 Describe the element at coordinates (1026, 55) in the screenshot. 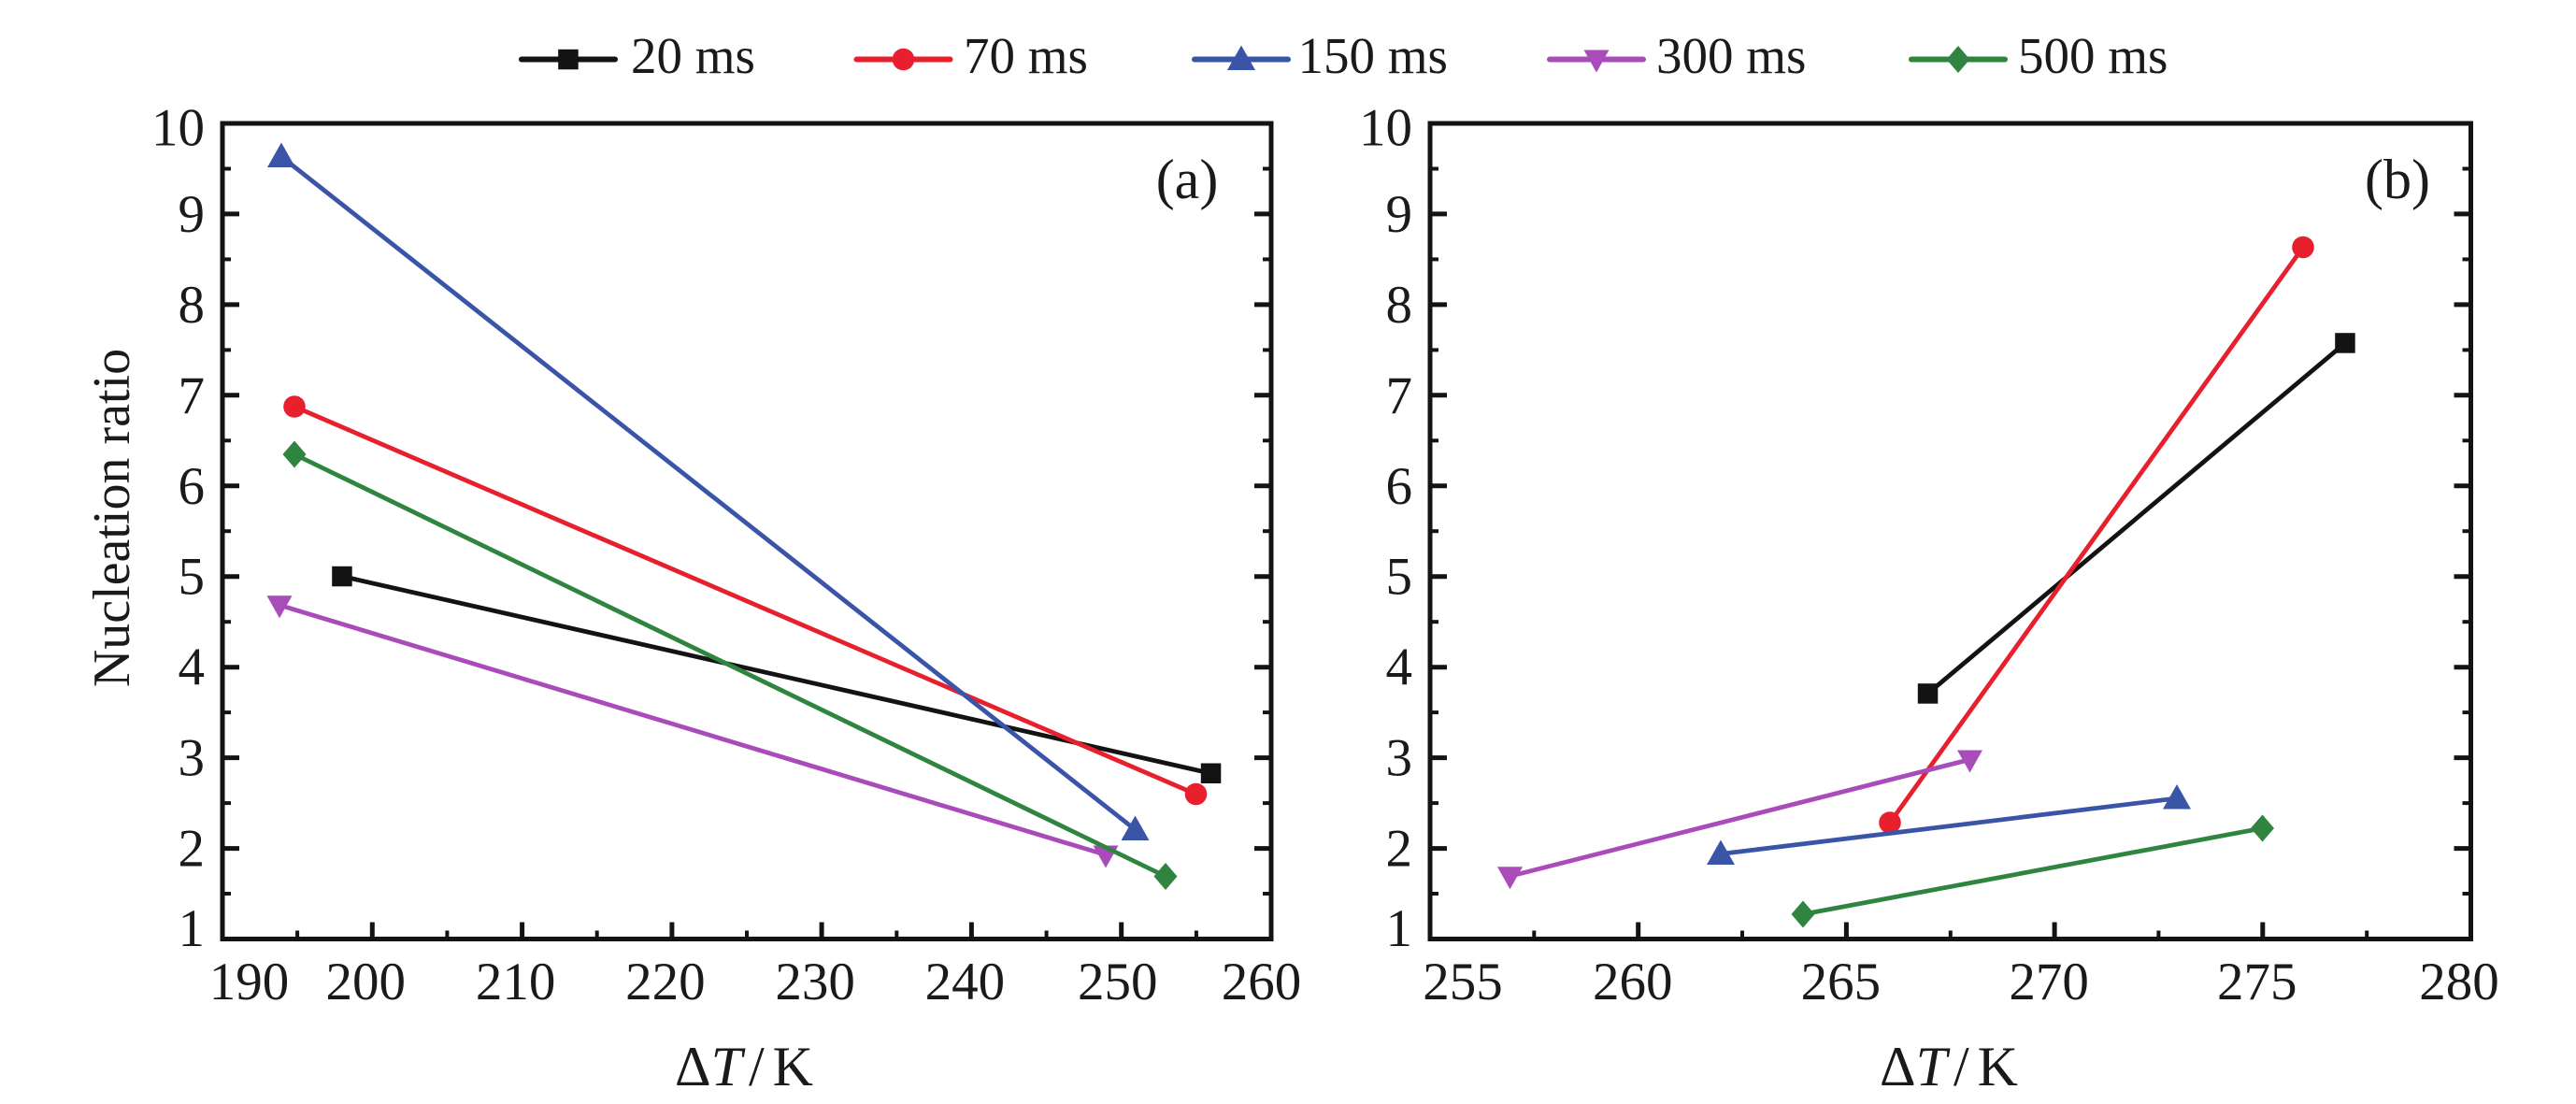

I see `svg-text: 70 ms` at that location.